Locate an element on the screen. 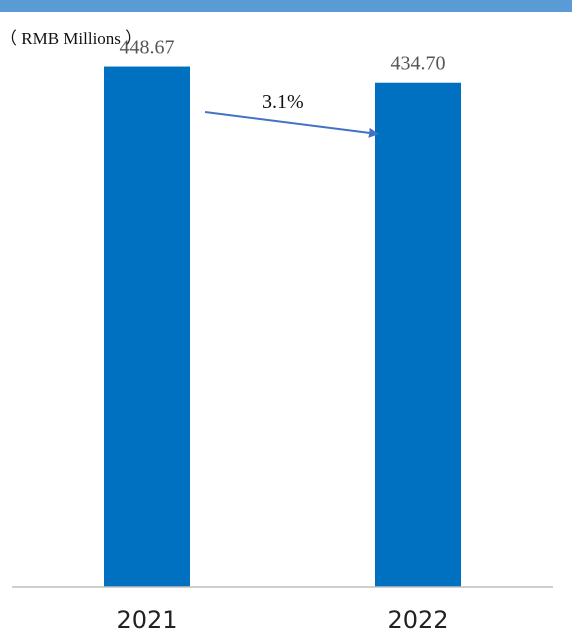 The width and height of the screenshot is (572, 637). value-label-2021: 448.67 is located at coordinates (147, 48).